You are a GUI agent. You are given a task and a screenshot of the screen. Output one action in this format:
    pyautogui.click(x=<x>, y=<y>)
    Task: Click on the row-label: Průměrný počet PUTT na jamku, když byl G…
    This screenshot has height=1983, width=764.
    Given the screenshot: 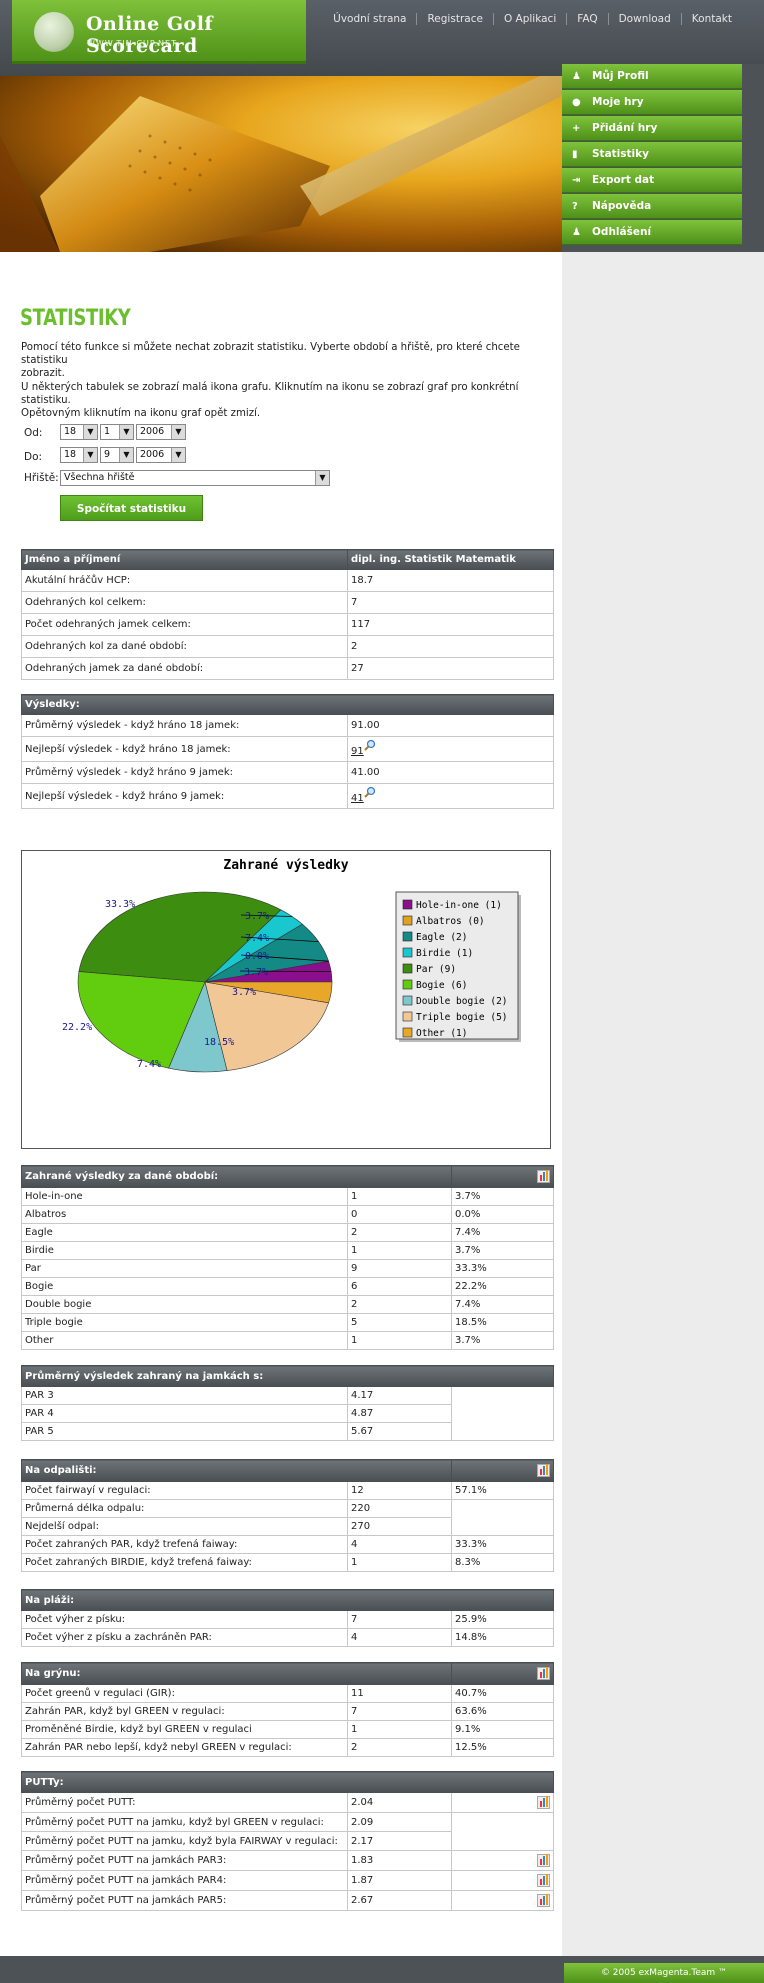 What is the action you would take?
    pyautogui.click(x=184, y=1822)
    